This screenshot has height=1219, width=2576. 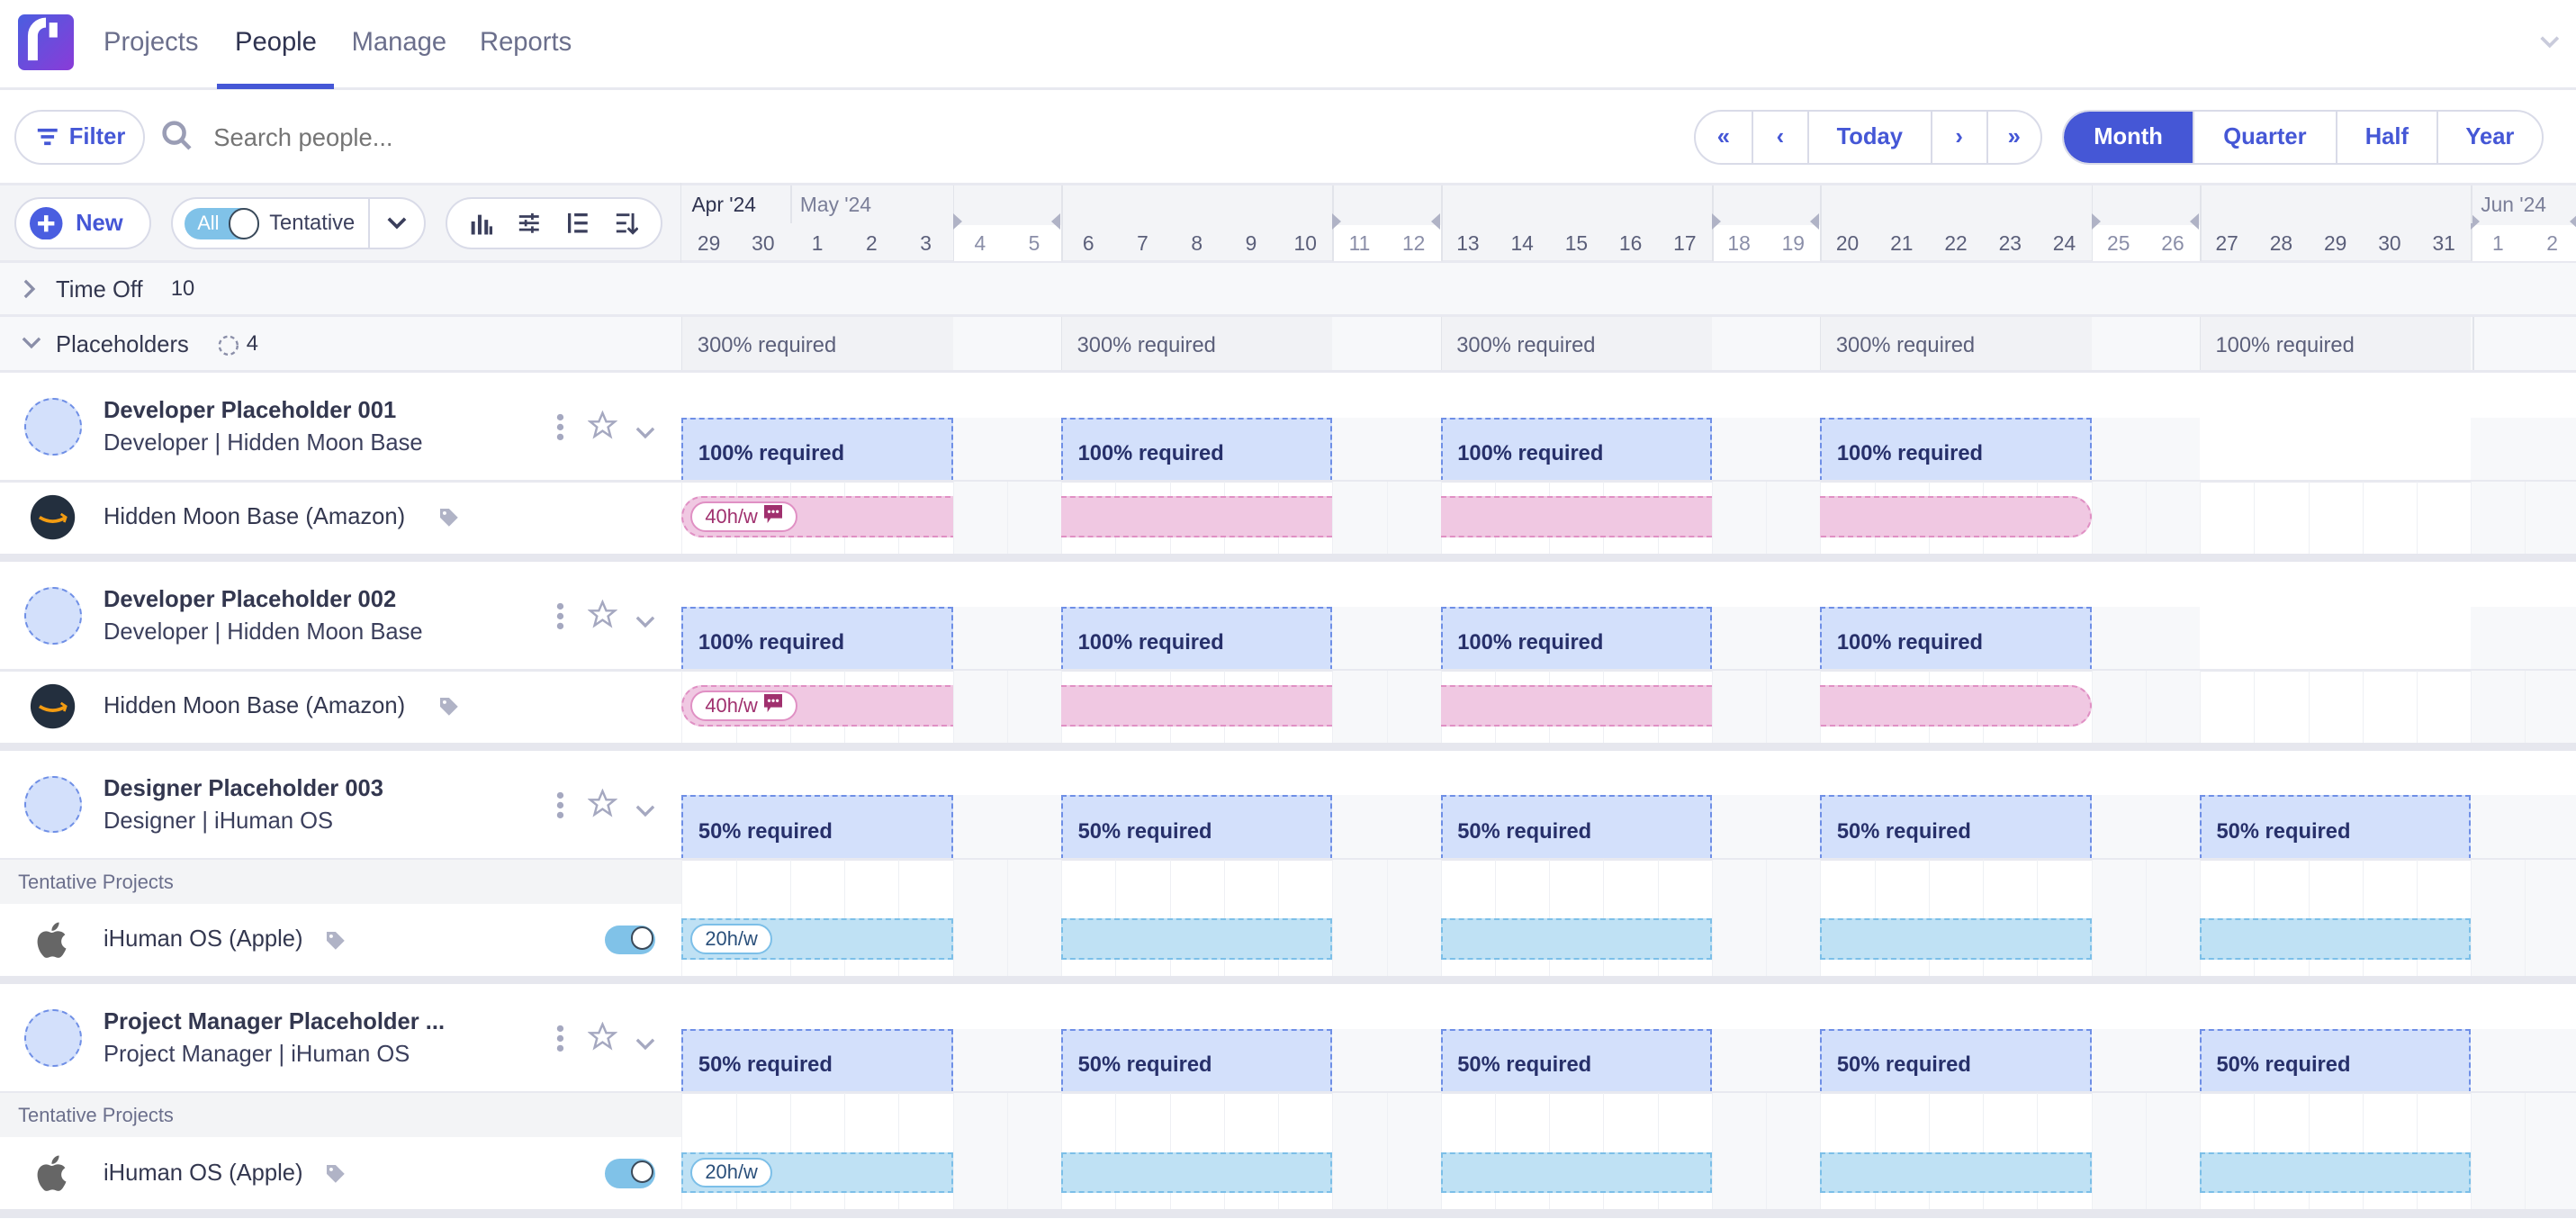 What do you see at coordinates (250, 599) in the screenshot?
I see `person-name: Developer Placeholder 002` at bounding box center [250, 599].